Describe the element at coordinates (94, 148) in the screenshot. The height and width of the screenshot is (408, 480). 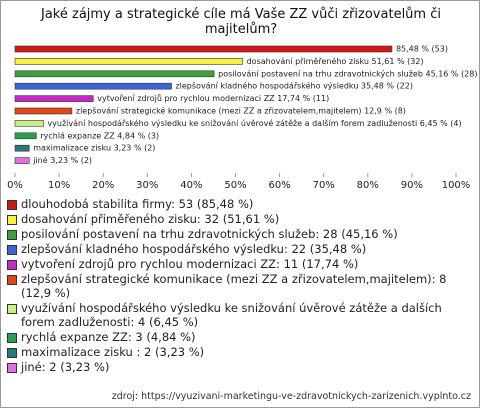
I see `value-label: maximalizace zisku 3,23 % (2)` at that location.